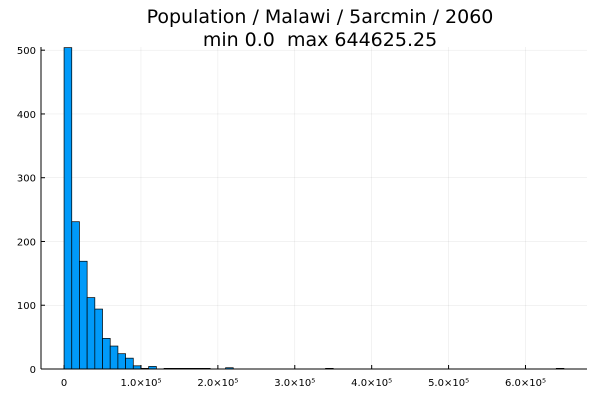 The image size is (600, 400). Describe the element at coordinates (140, 383) in the screenshot. I see `x-tick-label: 1.0×10⁵` at that location.